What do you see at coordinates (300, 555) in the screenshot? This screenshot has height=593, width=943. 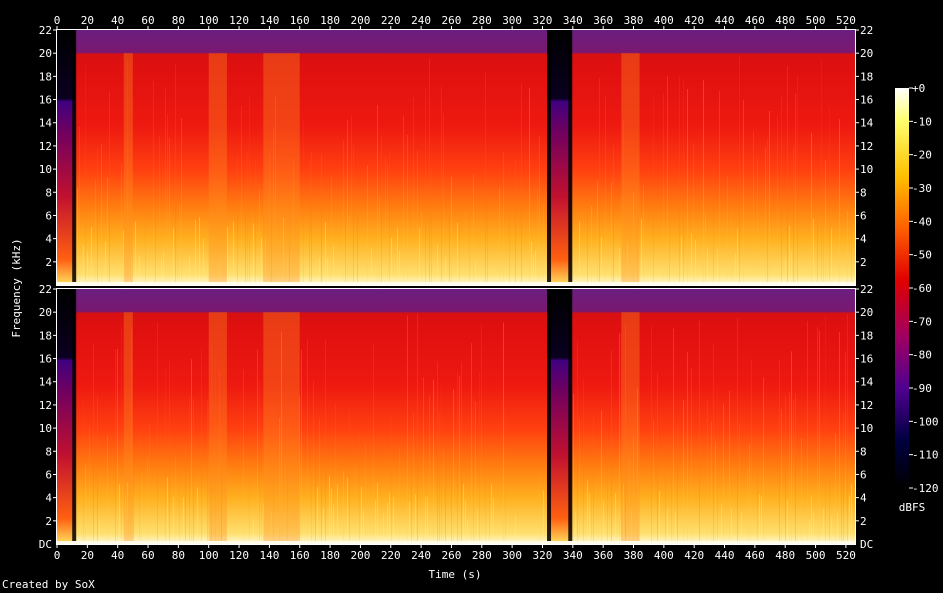 I see `x-tick-label: 160` at bounding box center [300, 555].